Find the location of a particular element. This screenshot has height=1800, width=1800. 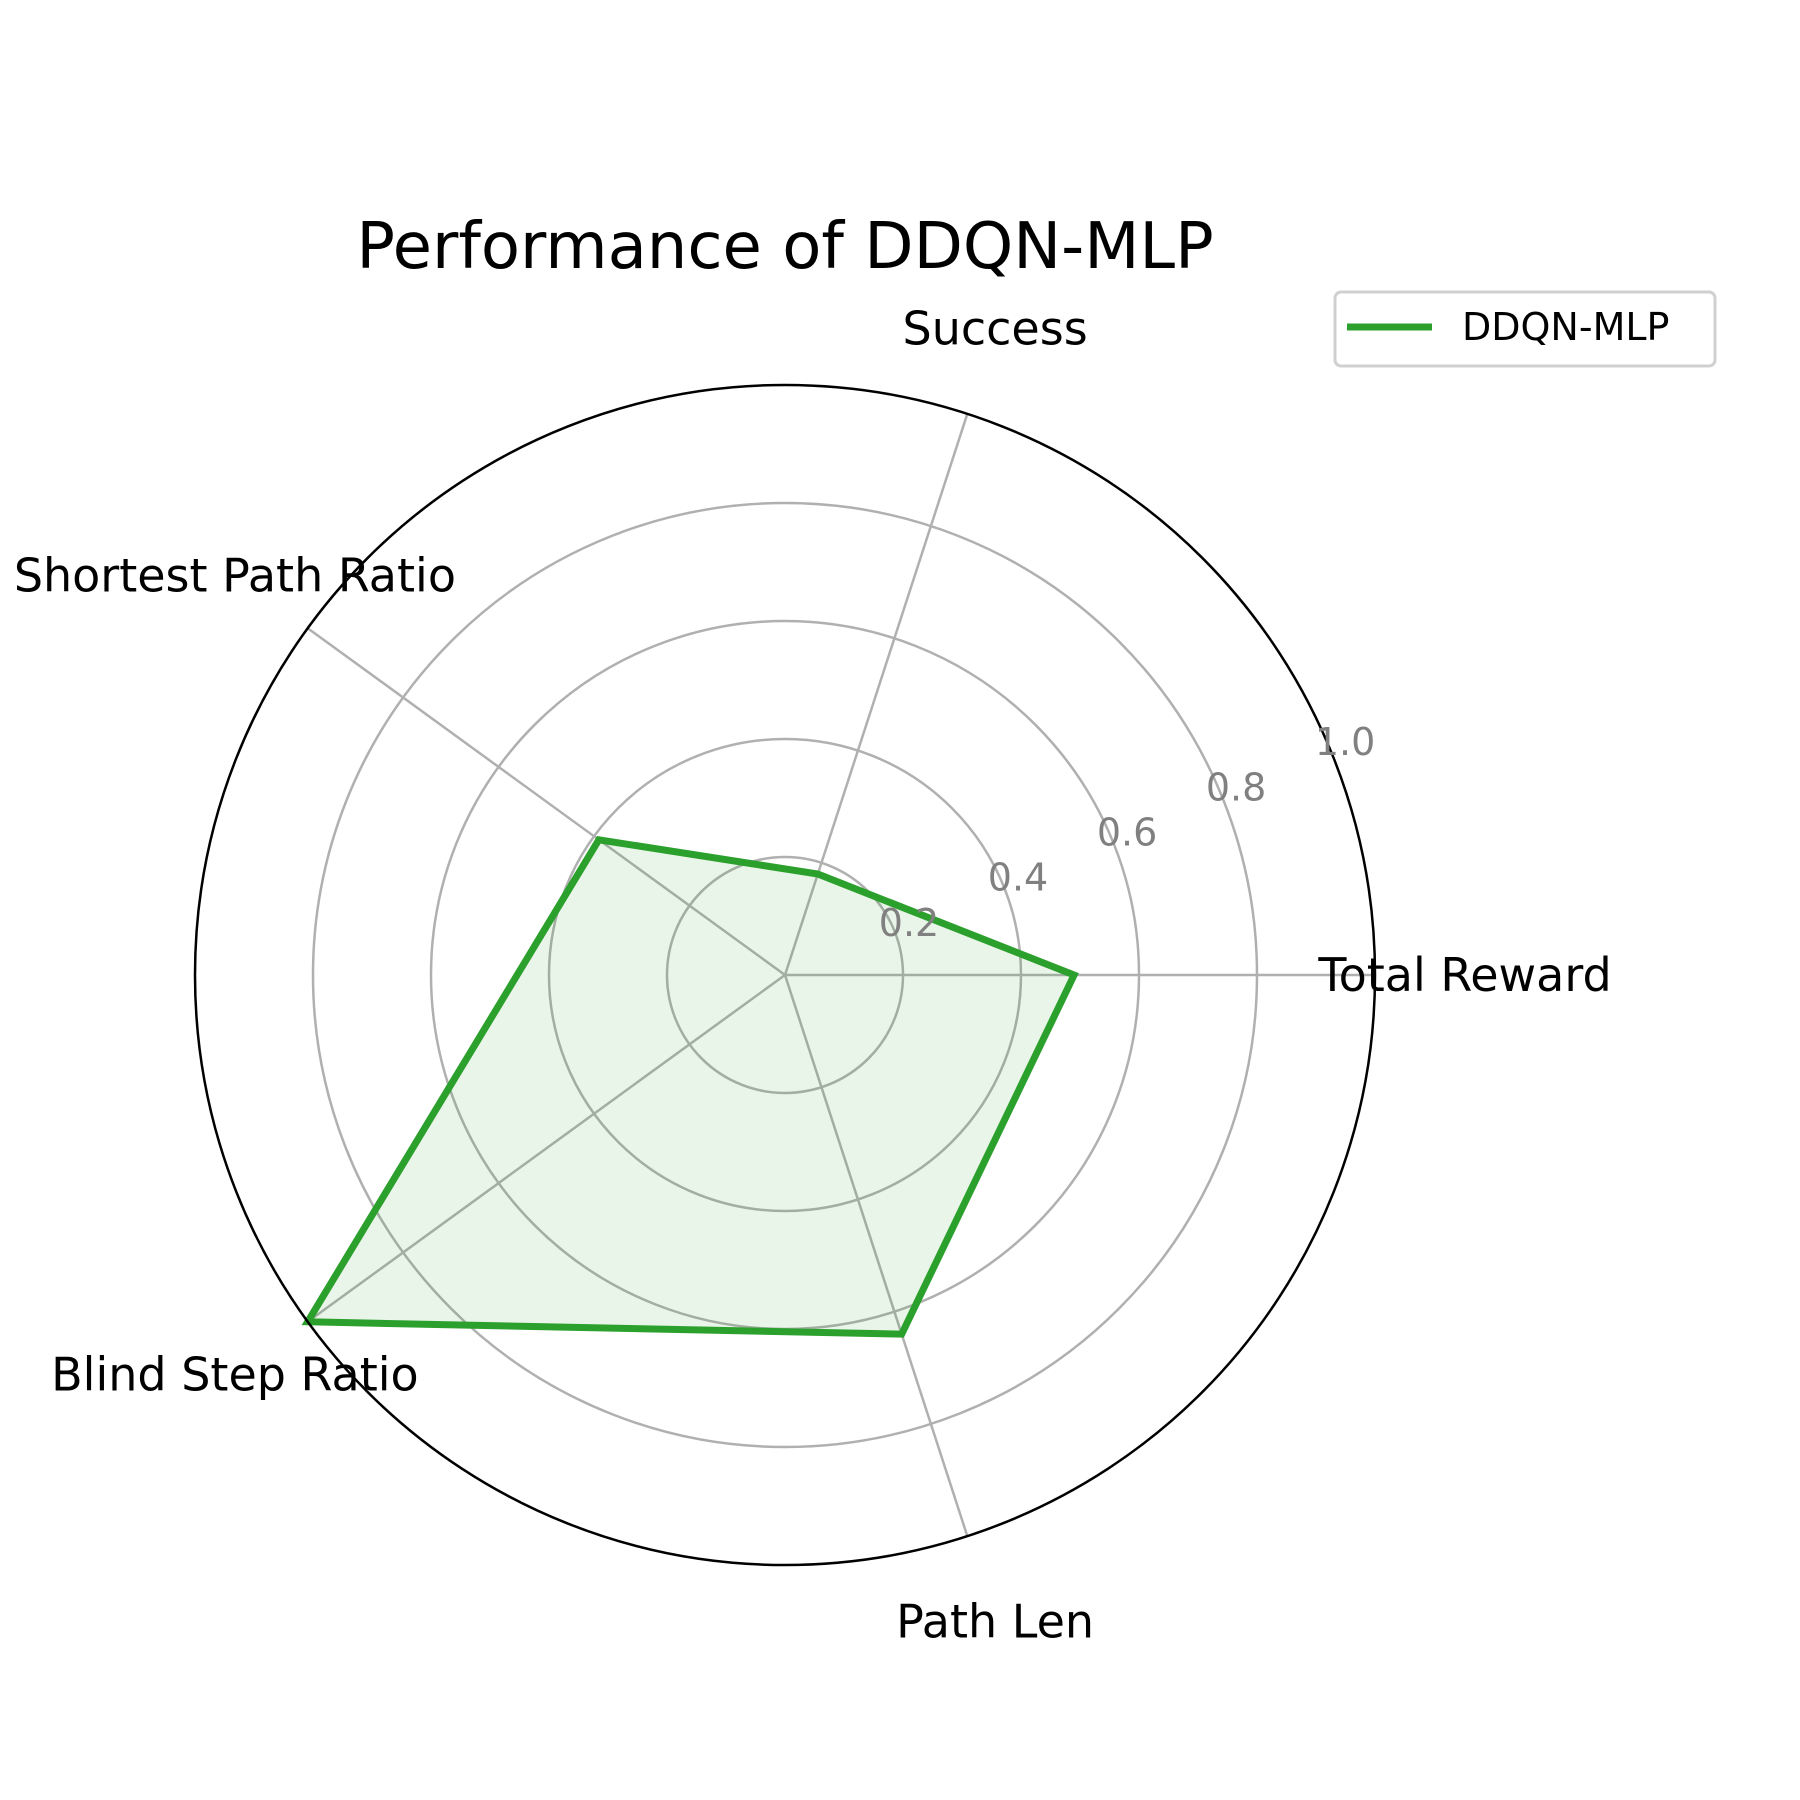

data-point-shortest-path-ratio is located at coordinates (598, 839).